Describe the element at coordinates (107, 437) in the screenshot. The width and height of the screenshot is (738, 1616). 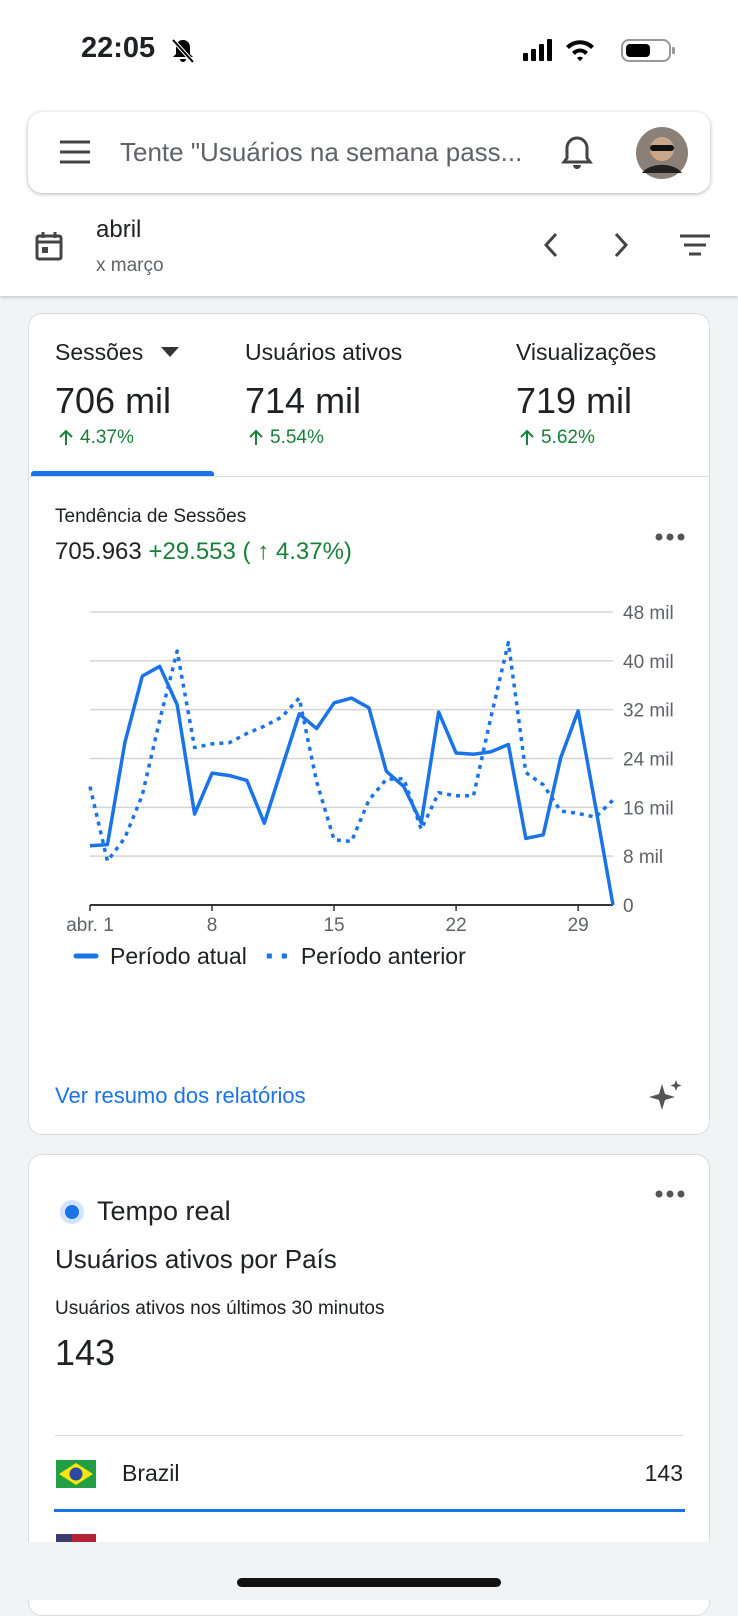
I see `metric-change: 4.37%` at that location.